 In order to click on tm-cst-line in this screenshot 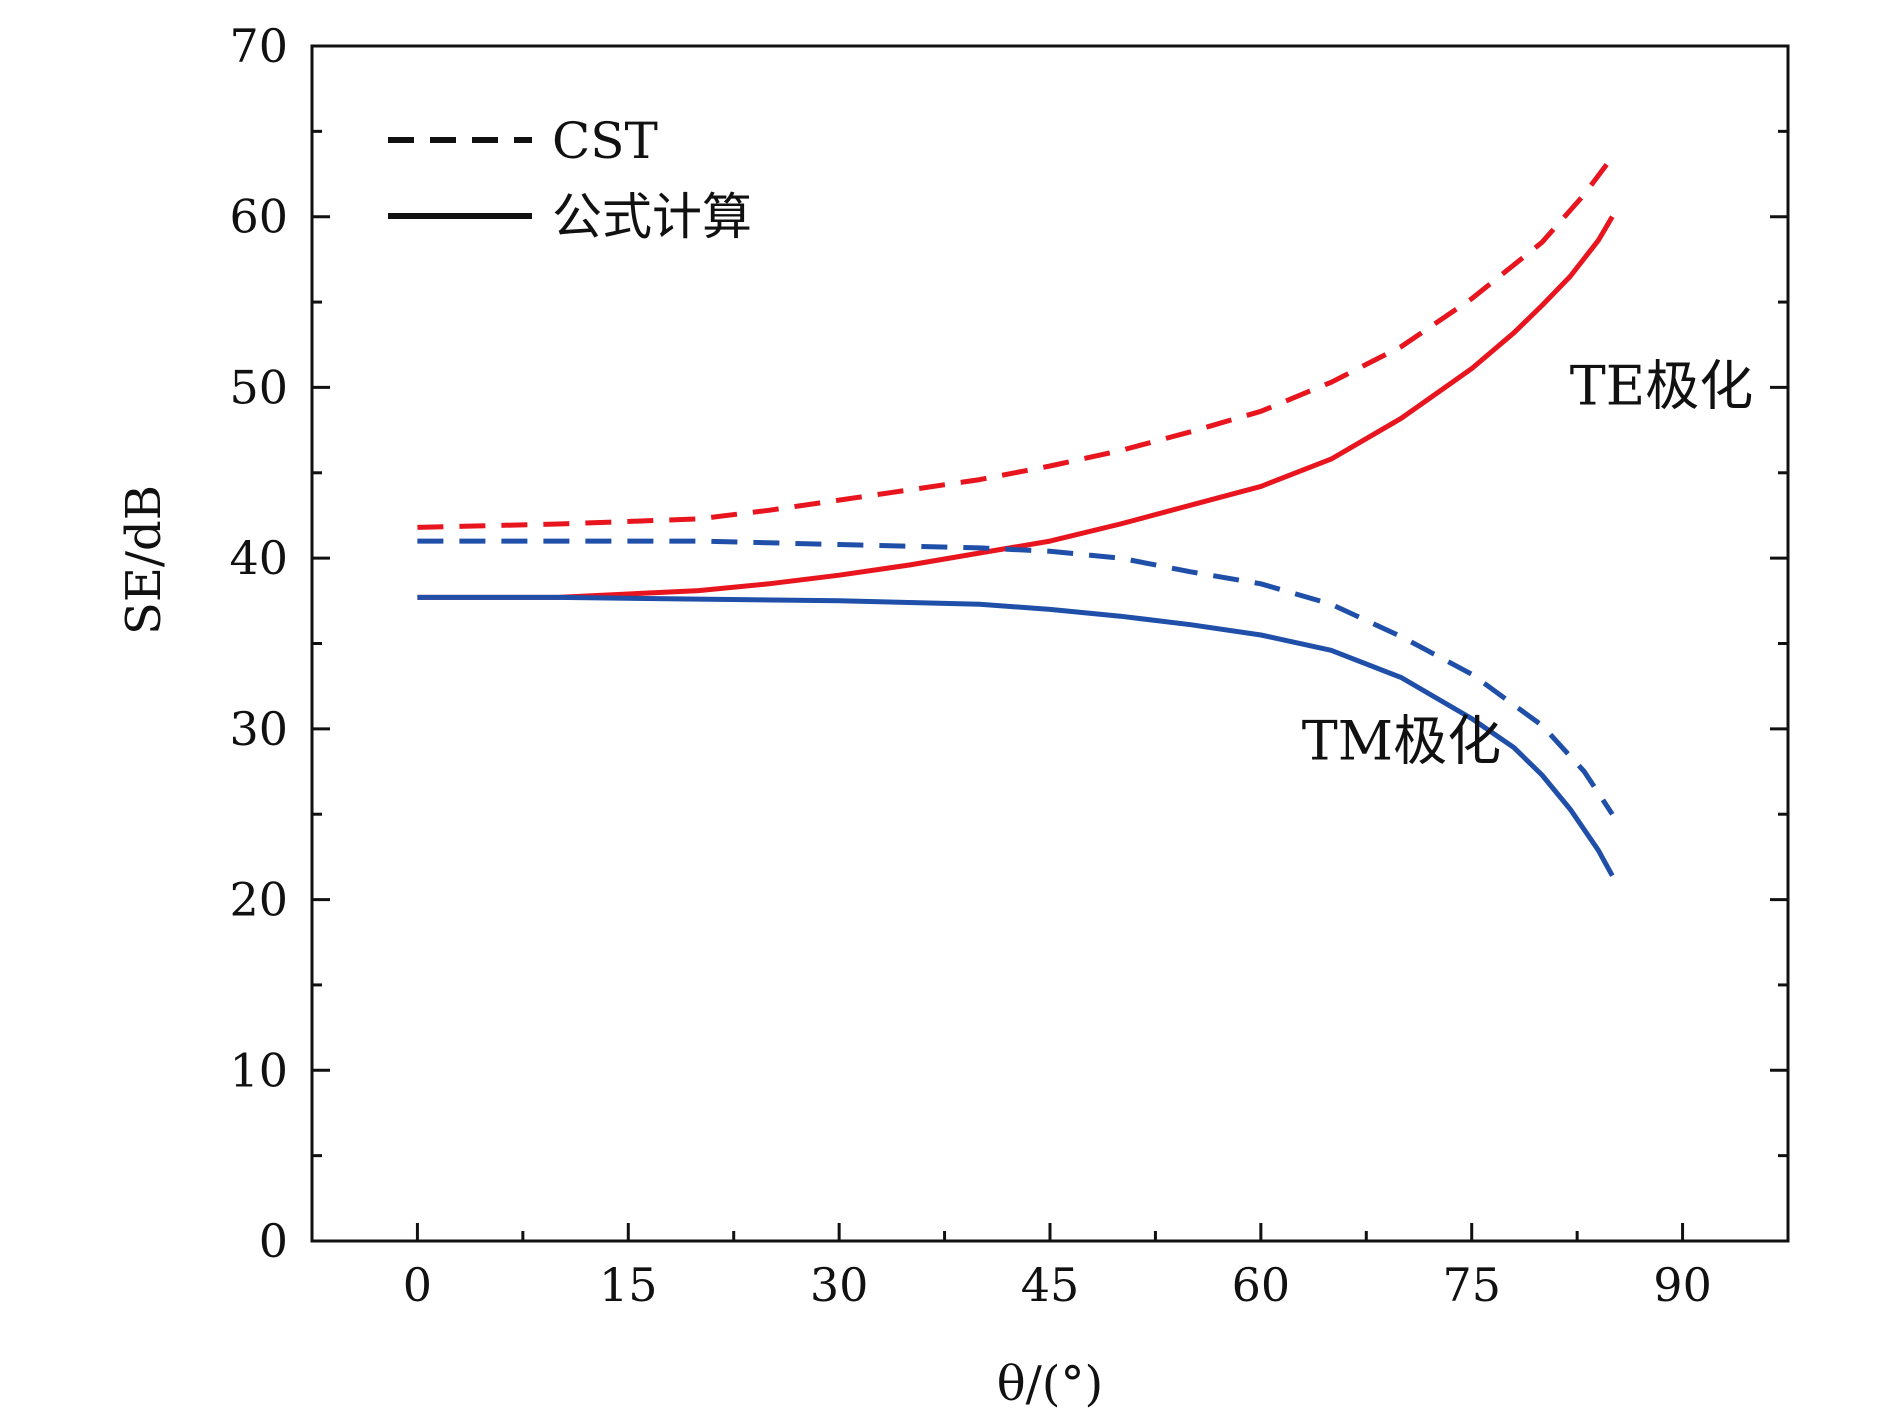, I will do `click(1016, 677)`.